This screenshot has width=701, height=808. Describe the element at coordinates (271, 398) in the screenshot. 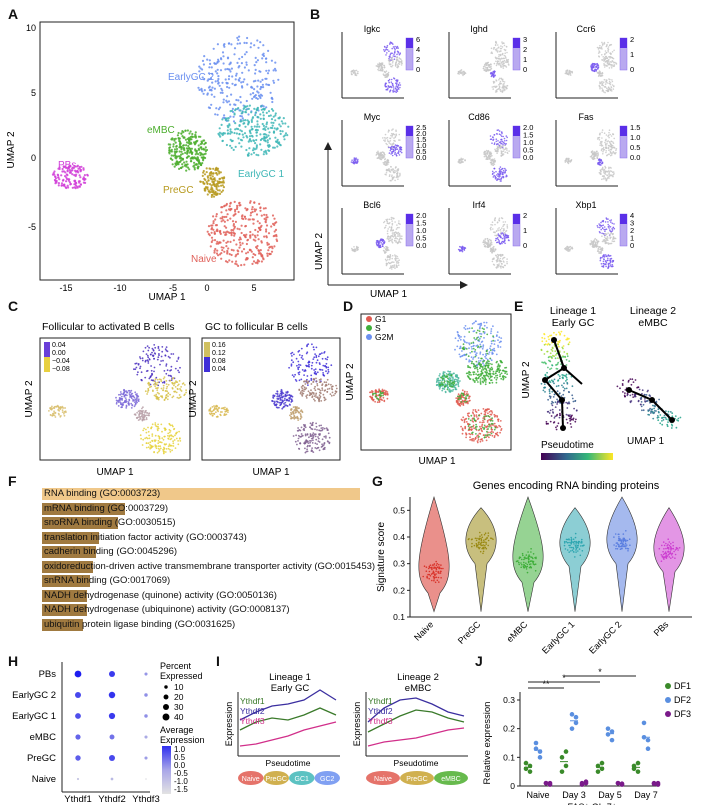

I see `c-umap-2: 0.160.120.080.04` at that location.